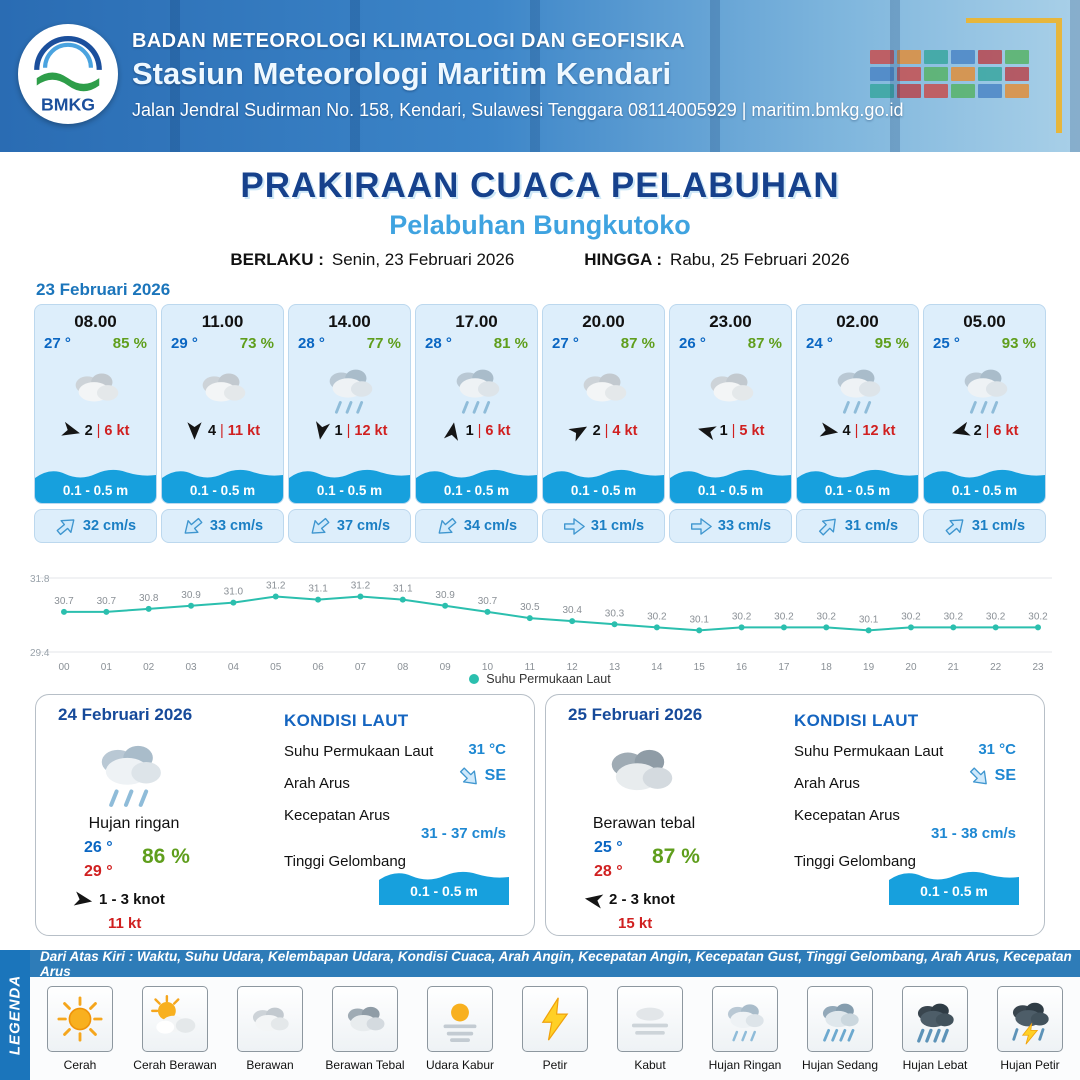 The image size is (1080, 1080). I want to click on wind-row: 4 | 11 kt, so click(222, 431).